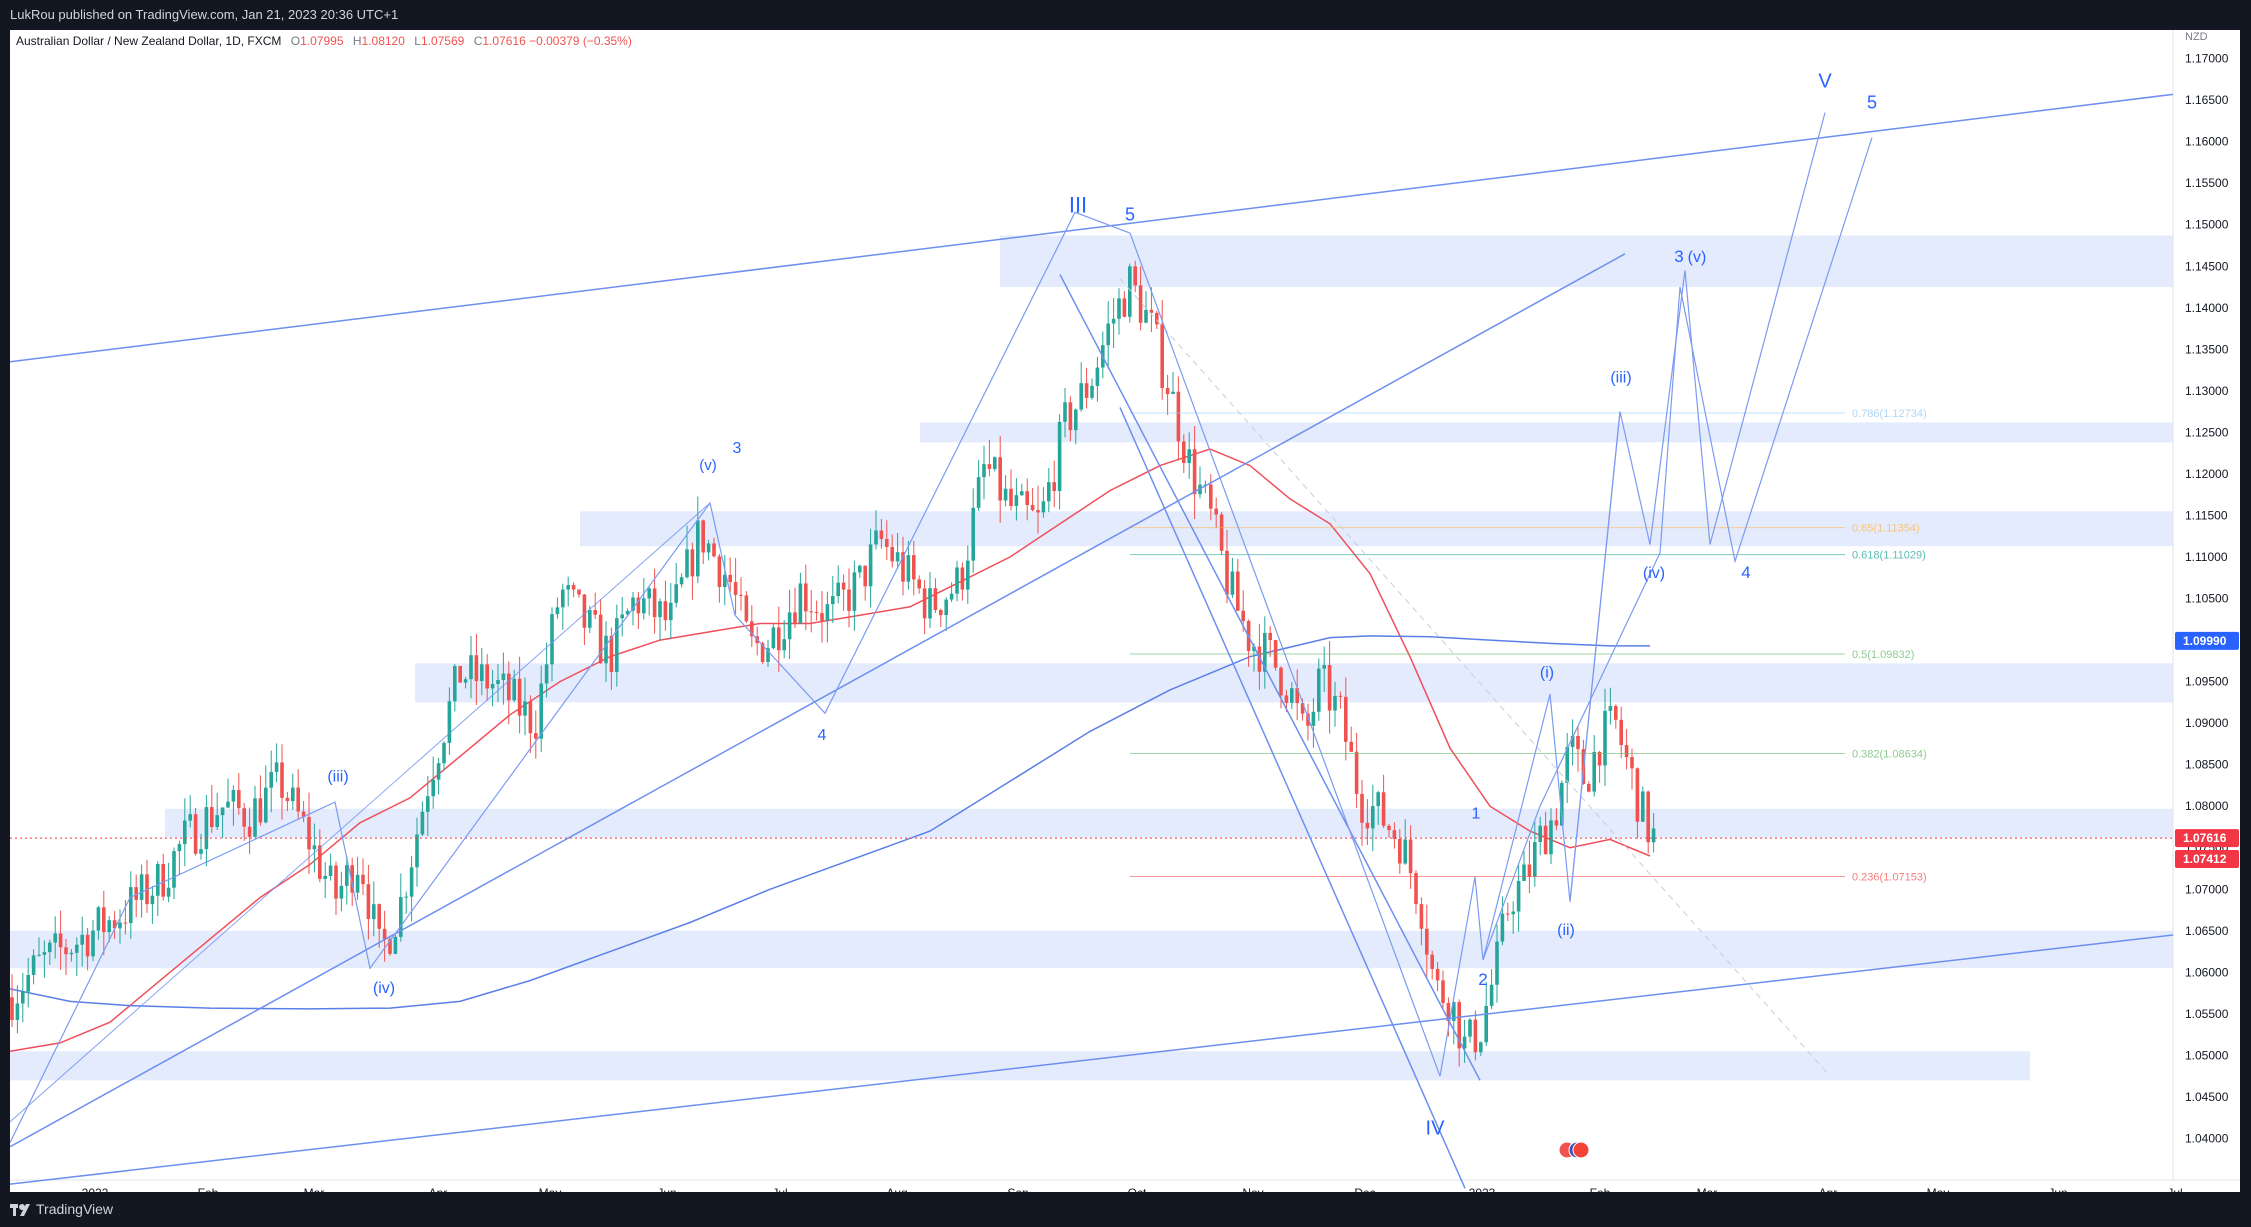  Describe the element at coordinates (1697, 257) in the screenshot. I see `wave-label: (v)` at that location.